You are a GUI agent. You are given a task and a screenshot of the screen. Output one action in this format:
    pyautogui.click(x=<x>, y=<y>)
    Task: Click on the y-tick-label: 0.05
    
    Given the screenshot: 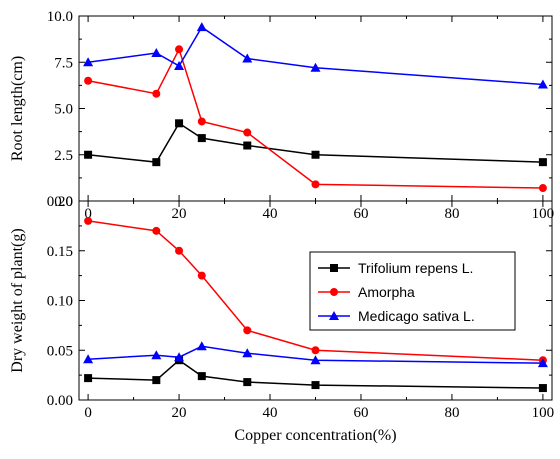 What is the action you would take?
    pyautogui.click(x=60, y=351)
    